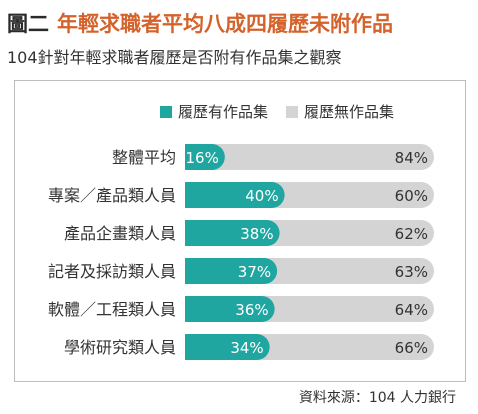  What do you see at coordinates (261, 196) in the screenshot?
I see `value-label-with: 40%` at bounding box center [261, 196].